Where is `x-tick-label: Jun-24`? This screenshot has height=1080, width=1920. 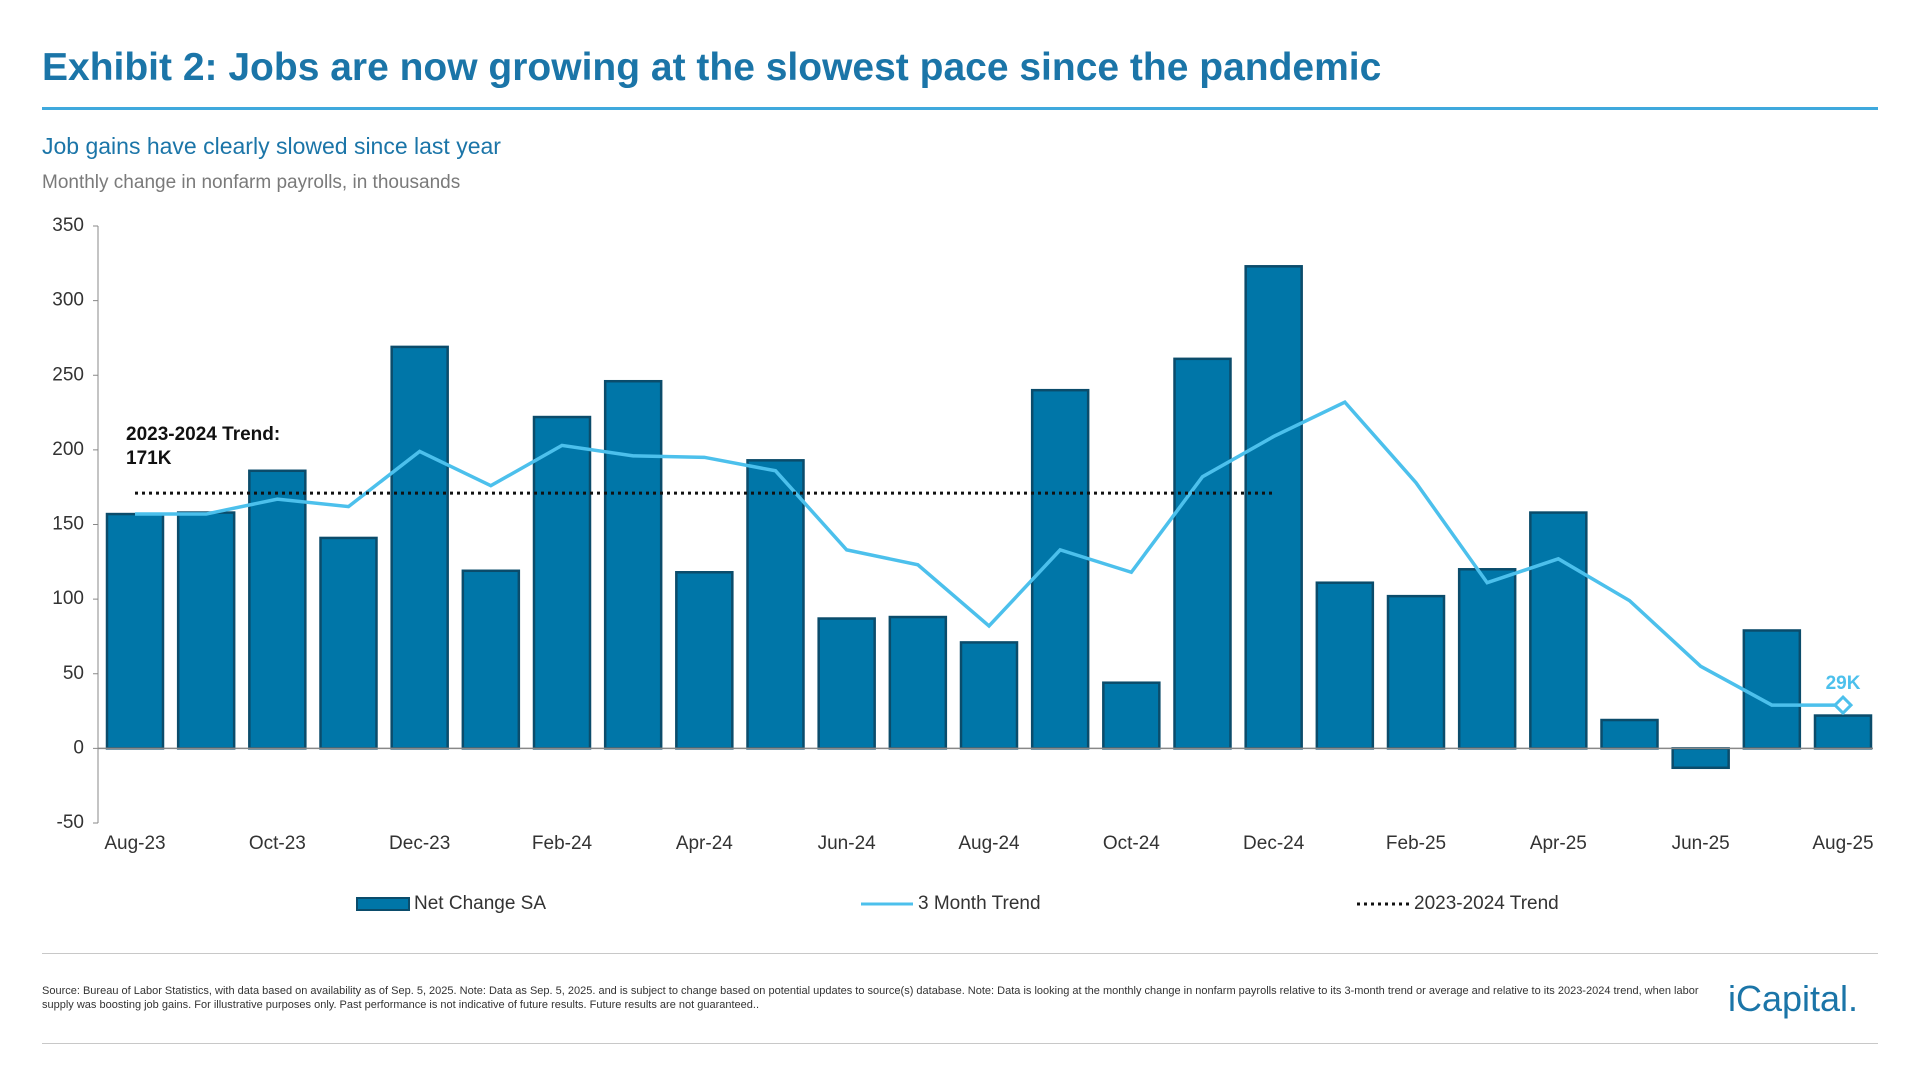 x-tick-label: Jun-24 is located at coordinates (847, 843).